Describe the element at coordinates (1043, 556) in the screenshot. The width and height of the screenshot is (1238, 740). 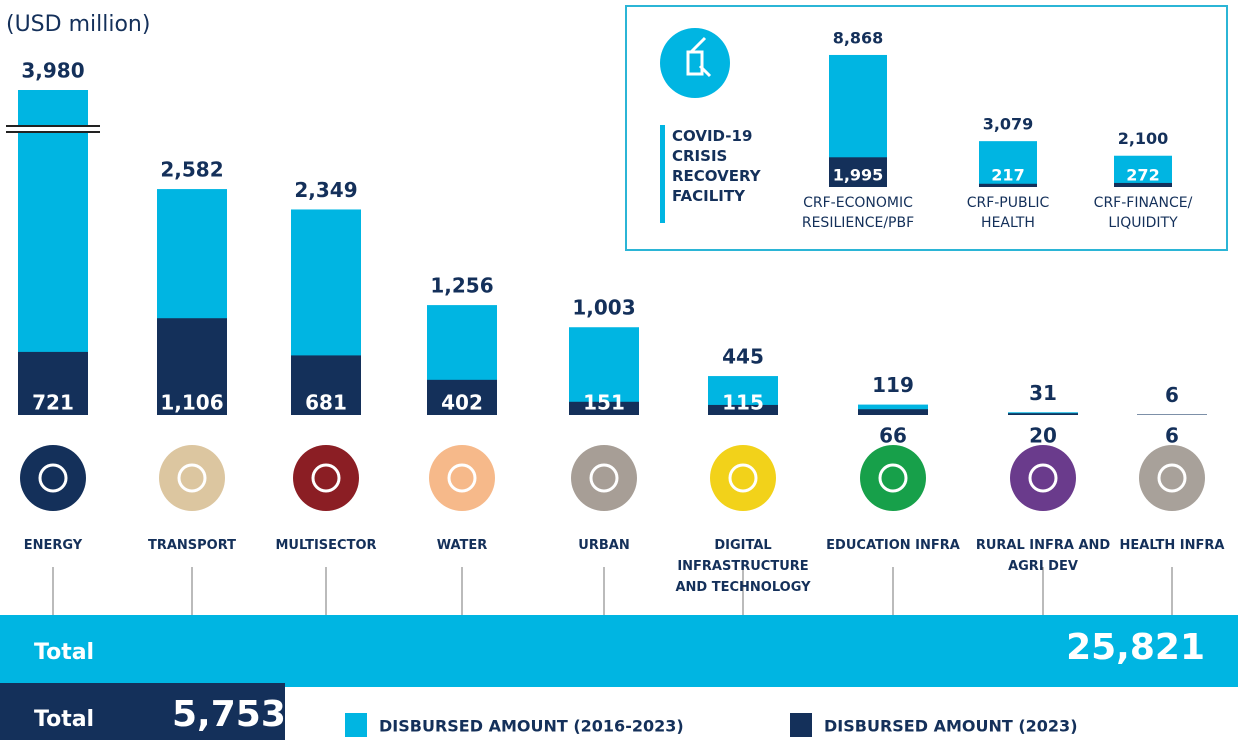
I see `category-label: RURAL INFRA AND AGRI DEV` at that location.